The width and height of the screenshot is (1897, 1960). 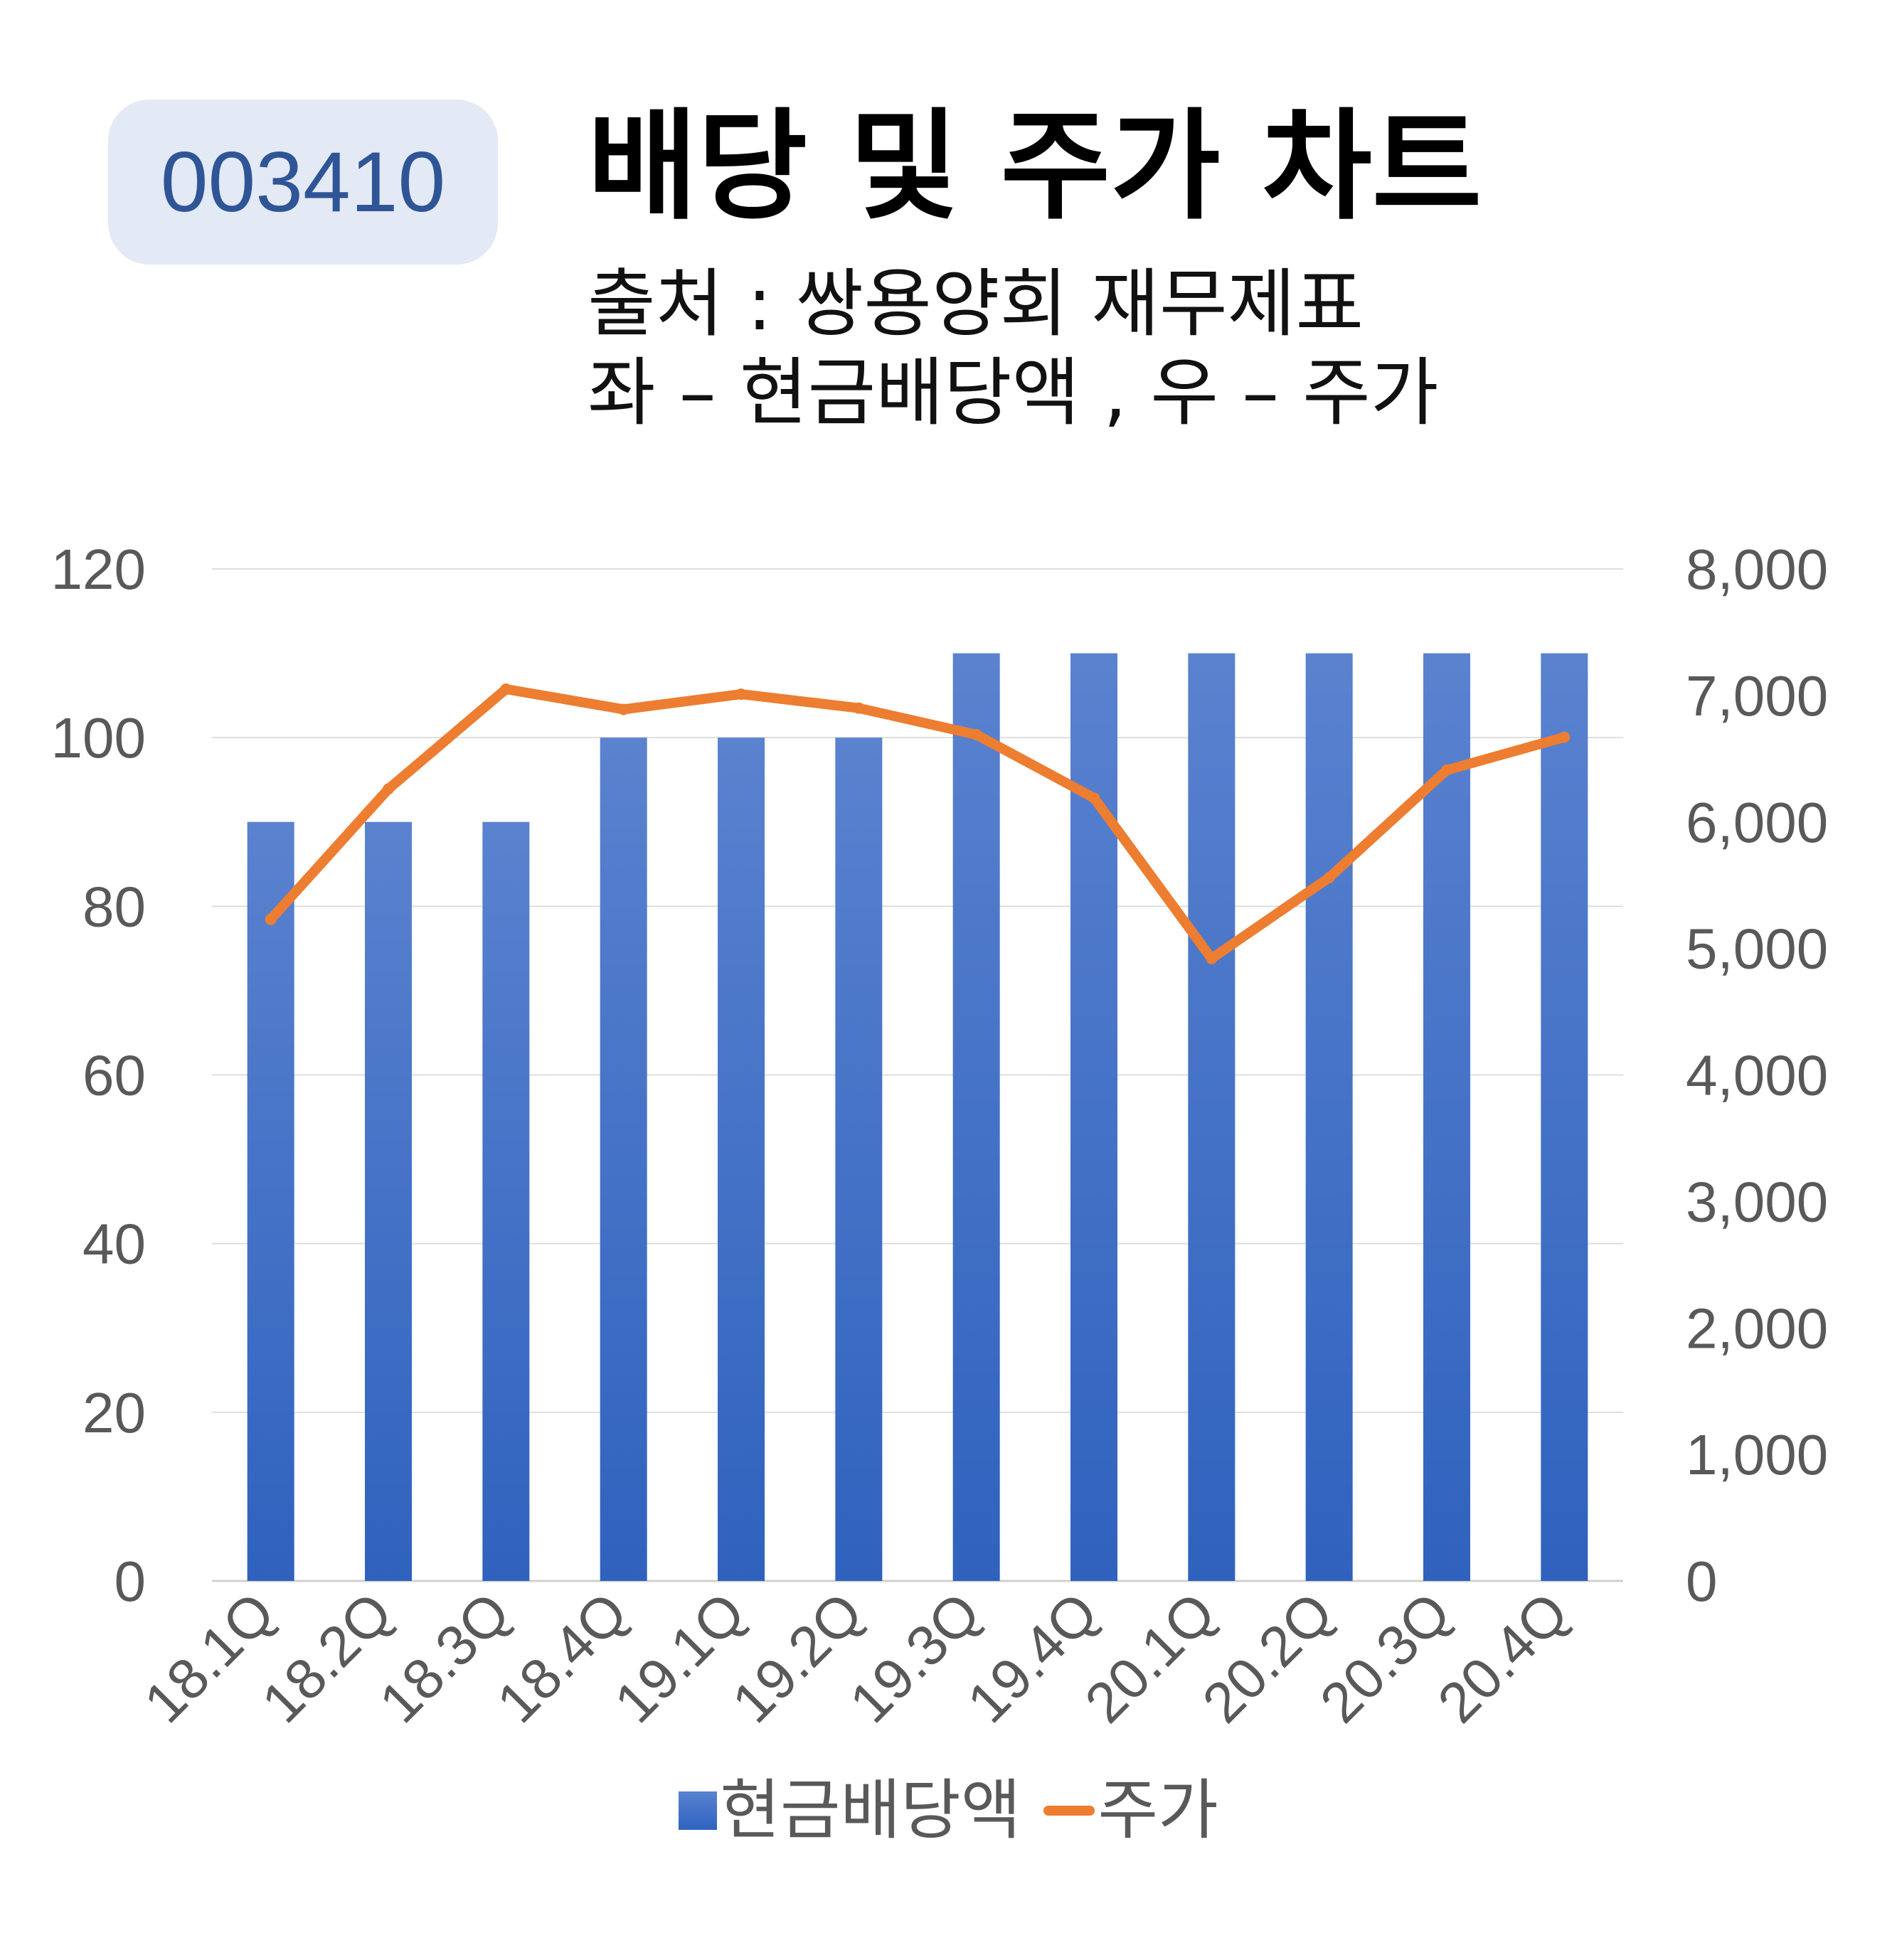 I want to click on left-tick-label: 100, so click(x=99, y=737).